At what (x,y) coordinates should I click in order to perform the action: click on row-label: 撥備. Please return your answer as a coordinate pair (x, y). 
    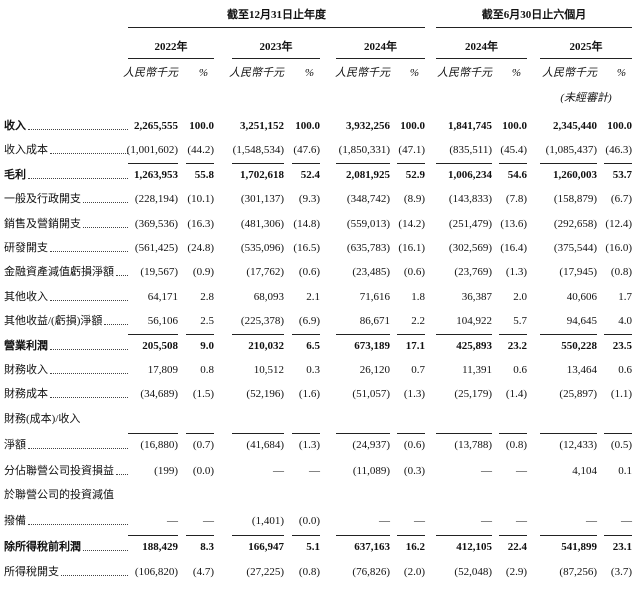
    Looking at the image, I should click on (66, 521).